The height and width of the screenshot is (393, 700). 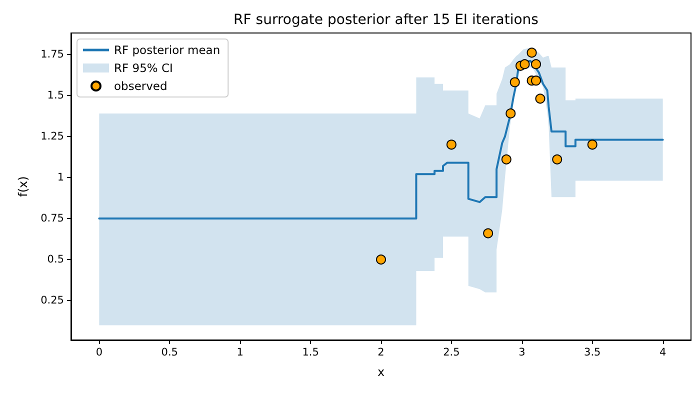 I want to click on x-tick-label: 1, so click(x=240, y=352).